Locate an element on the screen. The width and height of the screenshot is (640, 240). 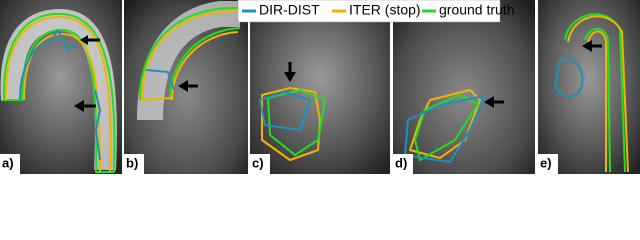
legend: DIR-DIST ITER (stop) ground truth is located at coordinates (376, 11).